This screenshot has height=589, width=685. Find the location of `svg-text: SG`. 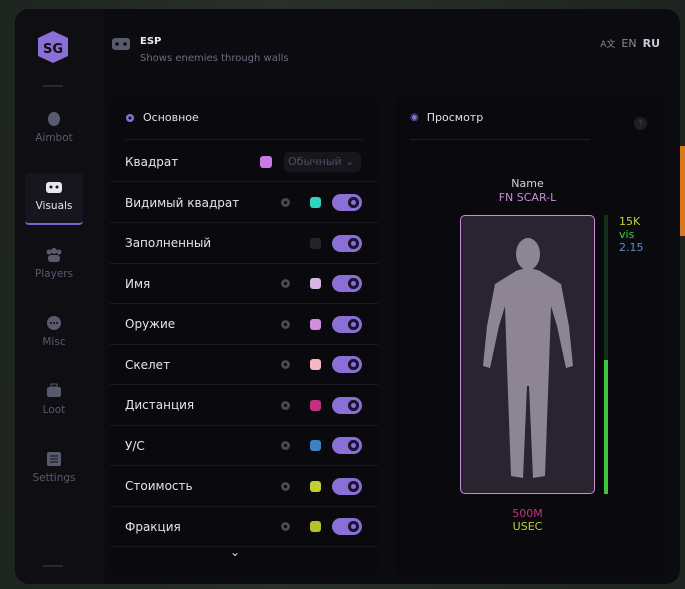

svg-text: SG is located at coordinates (53, 49).